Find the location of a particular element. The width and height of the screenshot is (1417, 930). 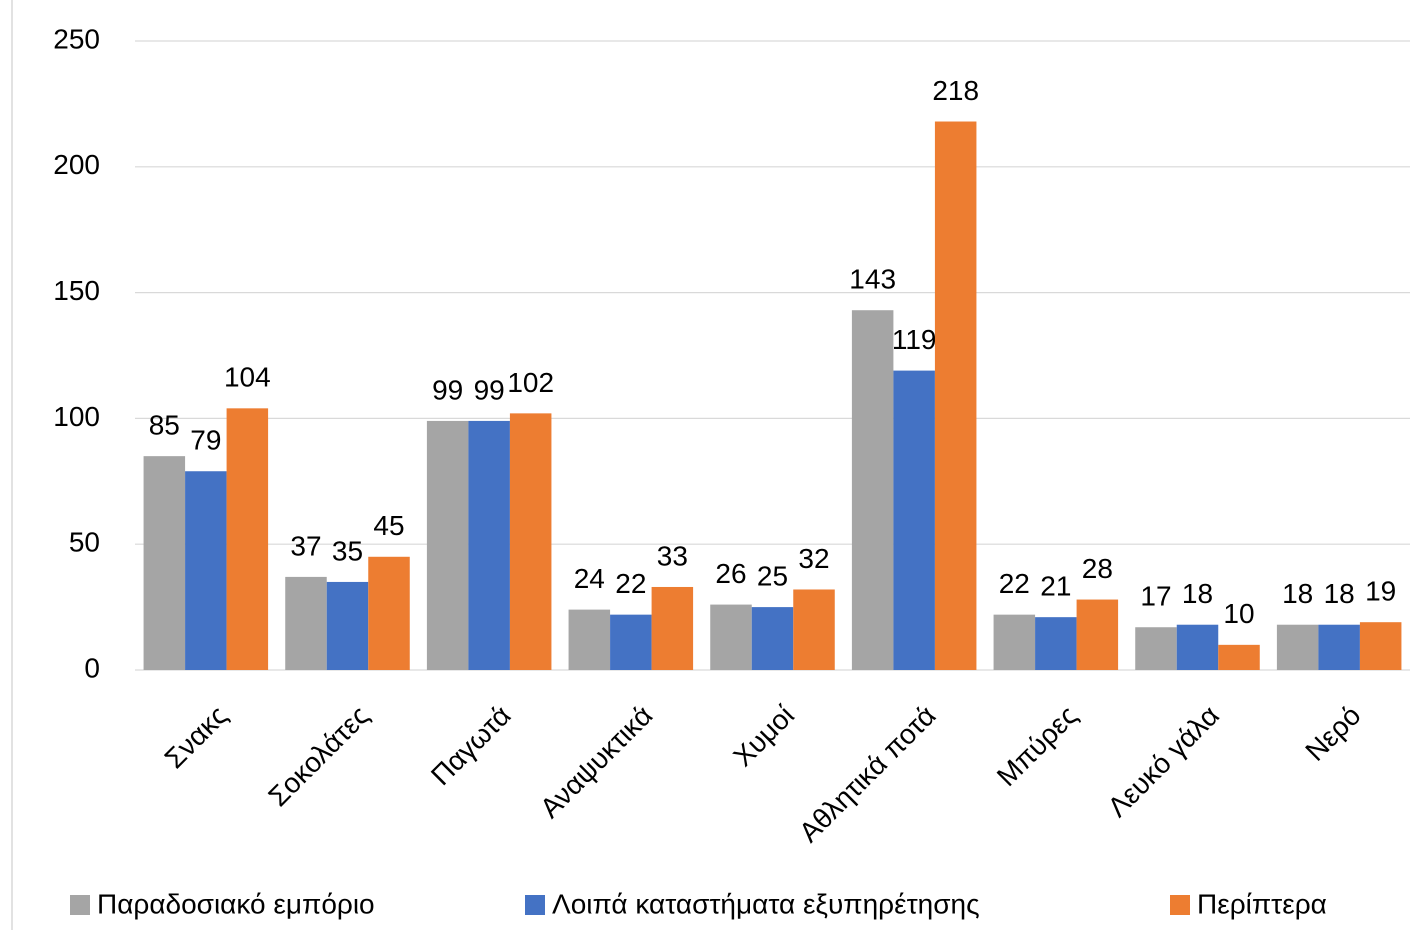

data-label: 17 is located at coordinates (1155, 596).